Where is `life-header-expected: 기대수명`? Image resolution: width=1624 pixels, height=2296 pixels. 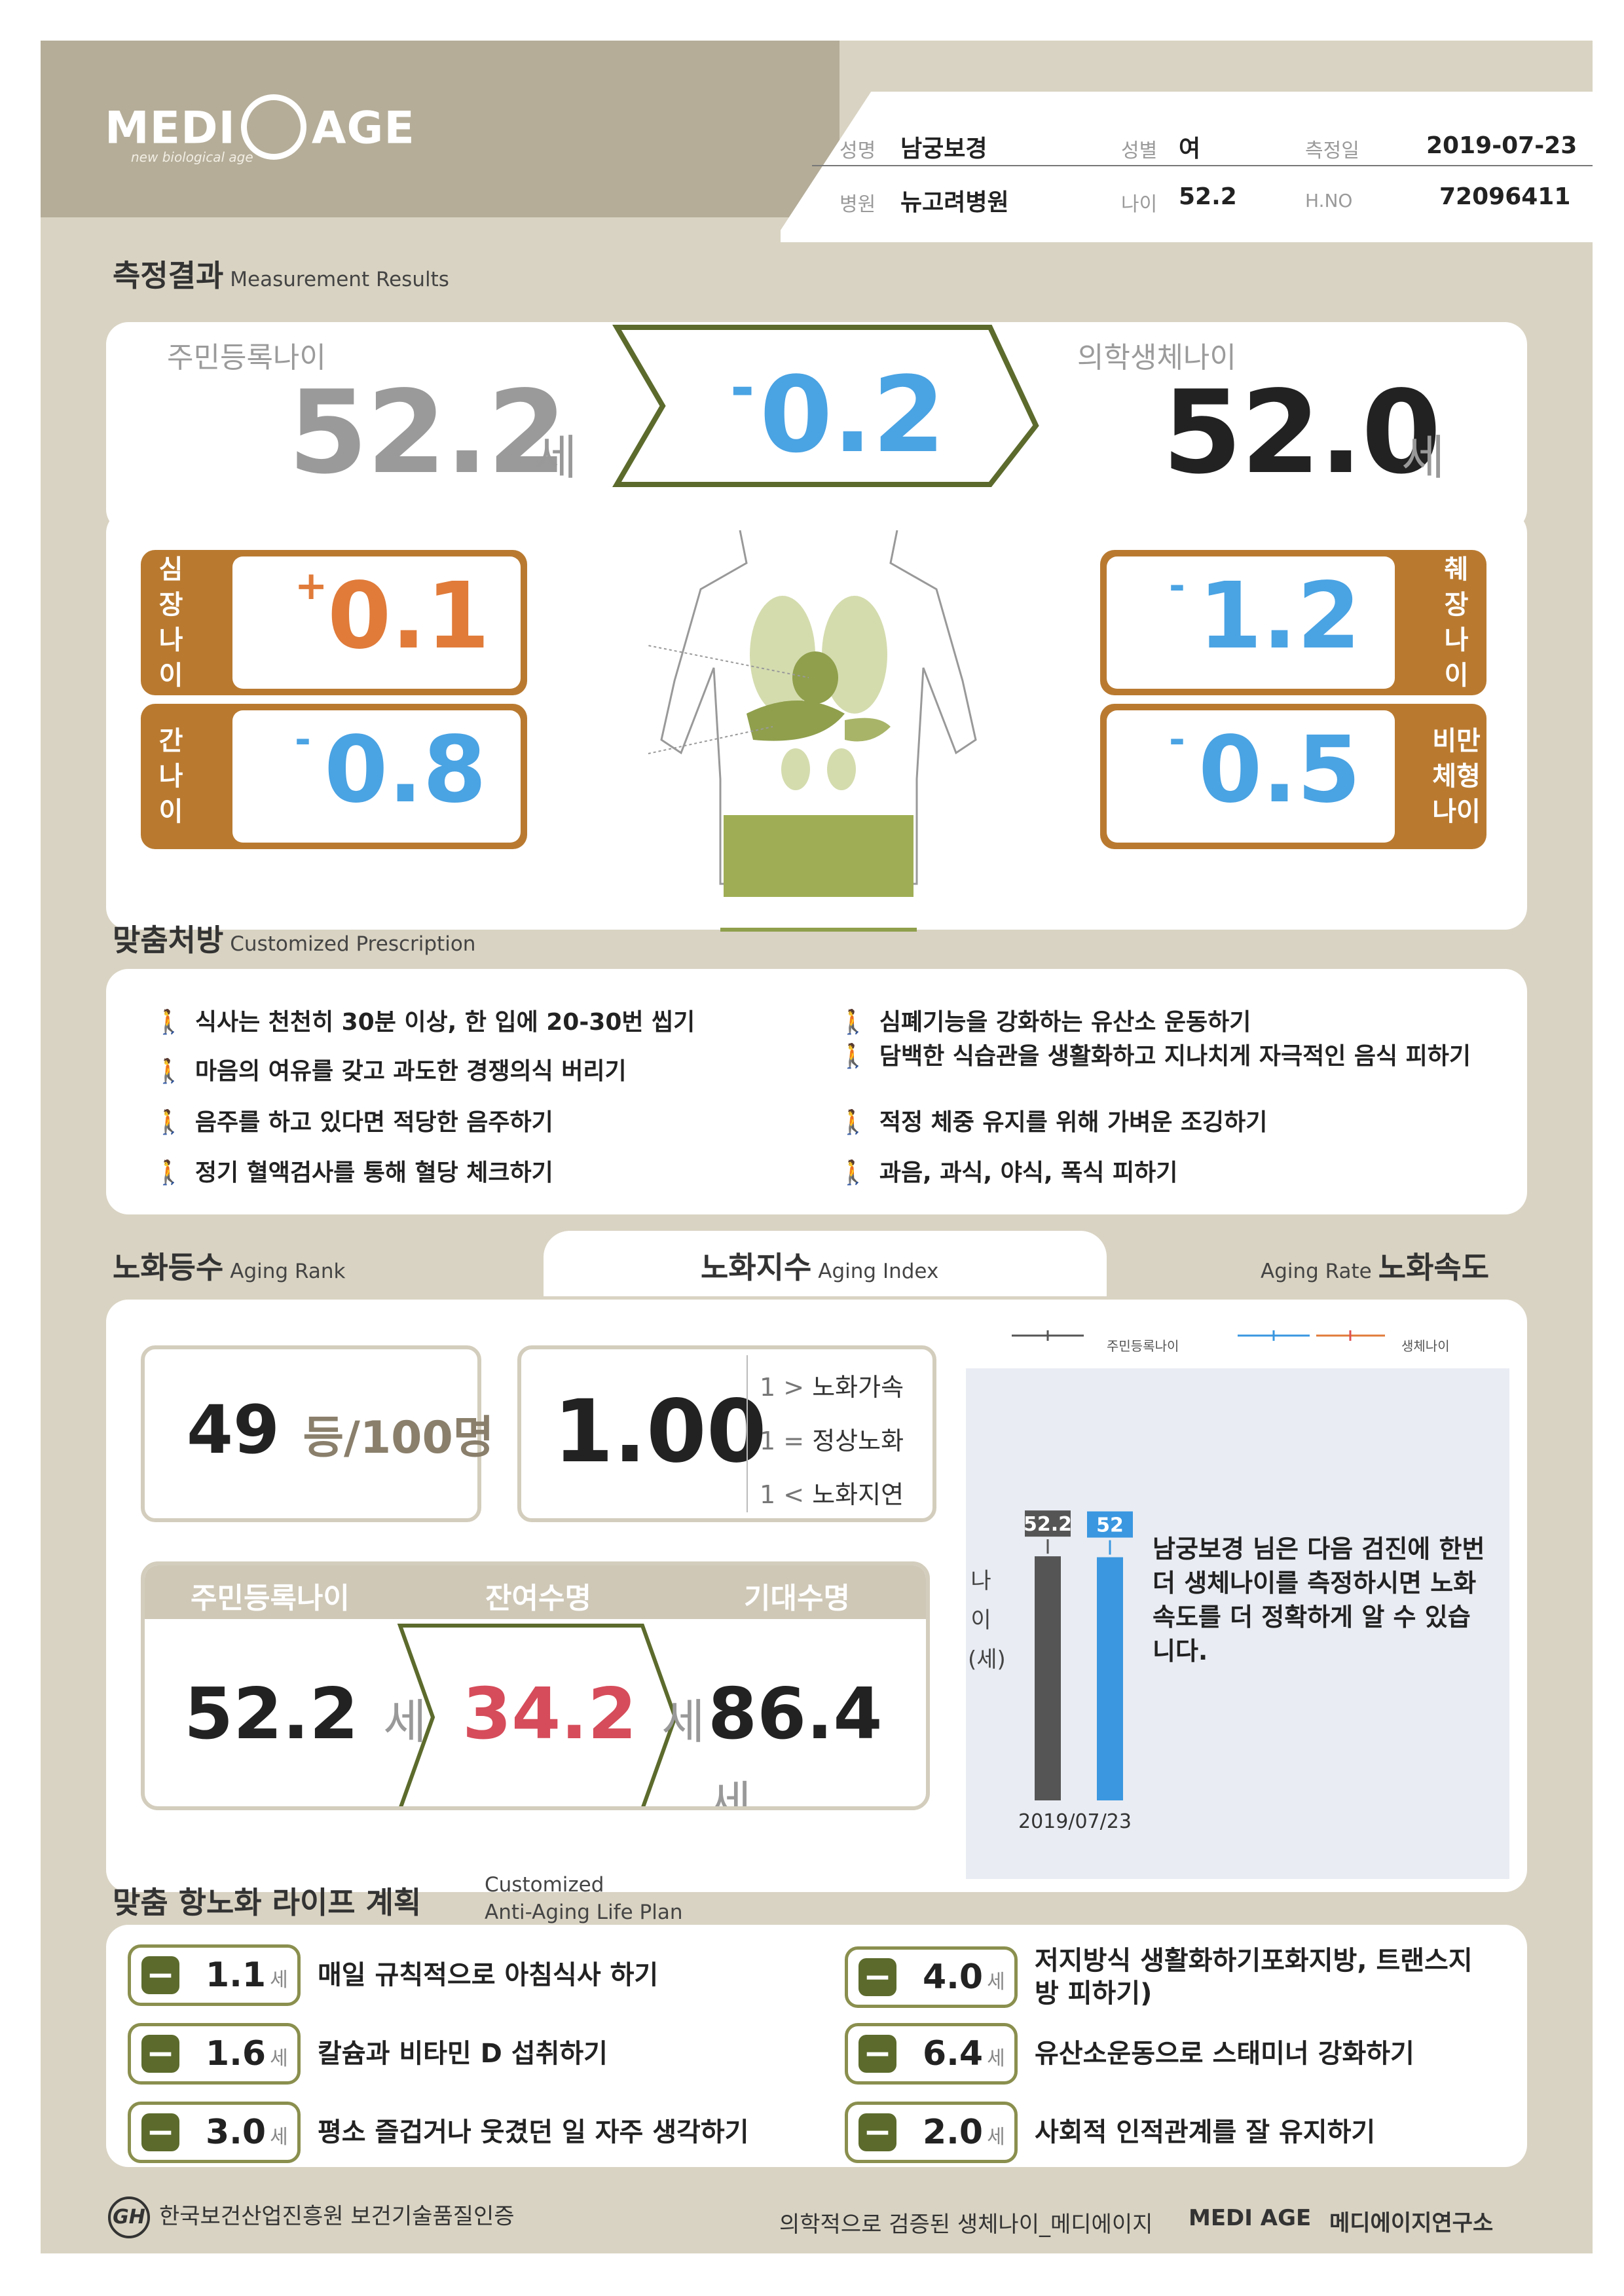 life-header-expected: 기대수명 is located at coordinates (797, 1598).